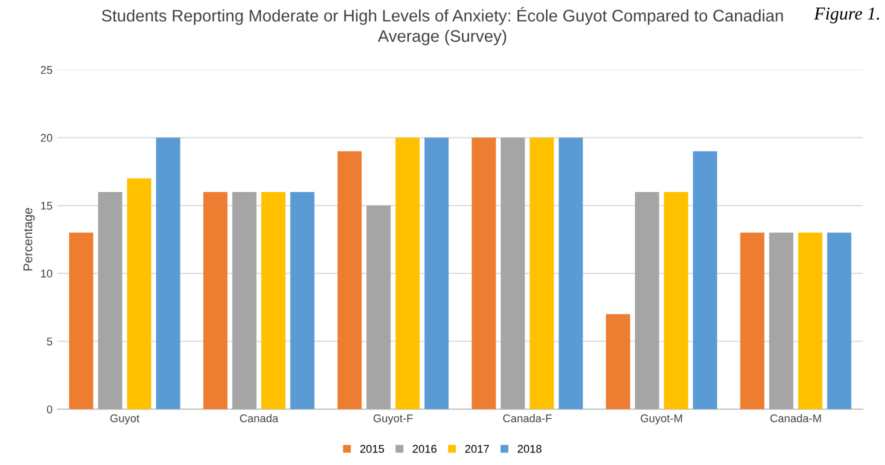 This screenshot has height=465, width=885. What do you see at coordinates (46, 138) in the screenshot?
I see `y-tick-label: 20` at bounding box center [46, 138].